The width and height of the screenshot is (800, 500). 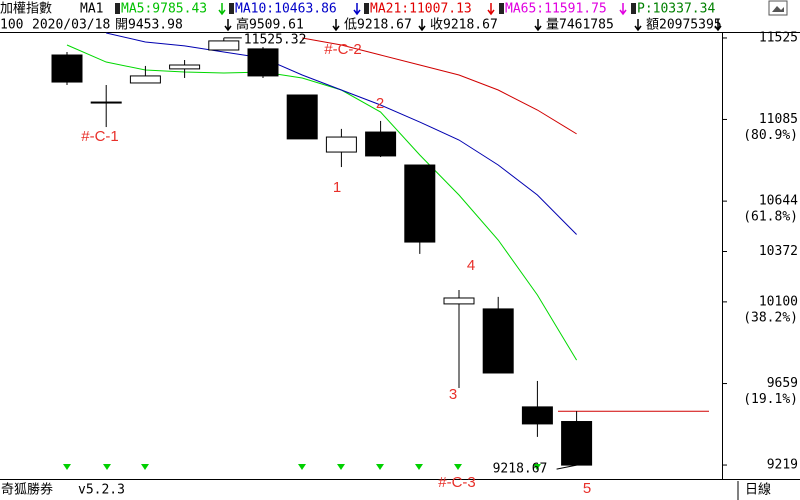 I want to click on header-quote: 開9453.98, so click(x=149, y=25).